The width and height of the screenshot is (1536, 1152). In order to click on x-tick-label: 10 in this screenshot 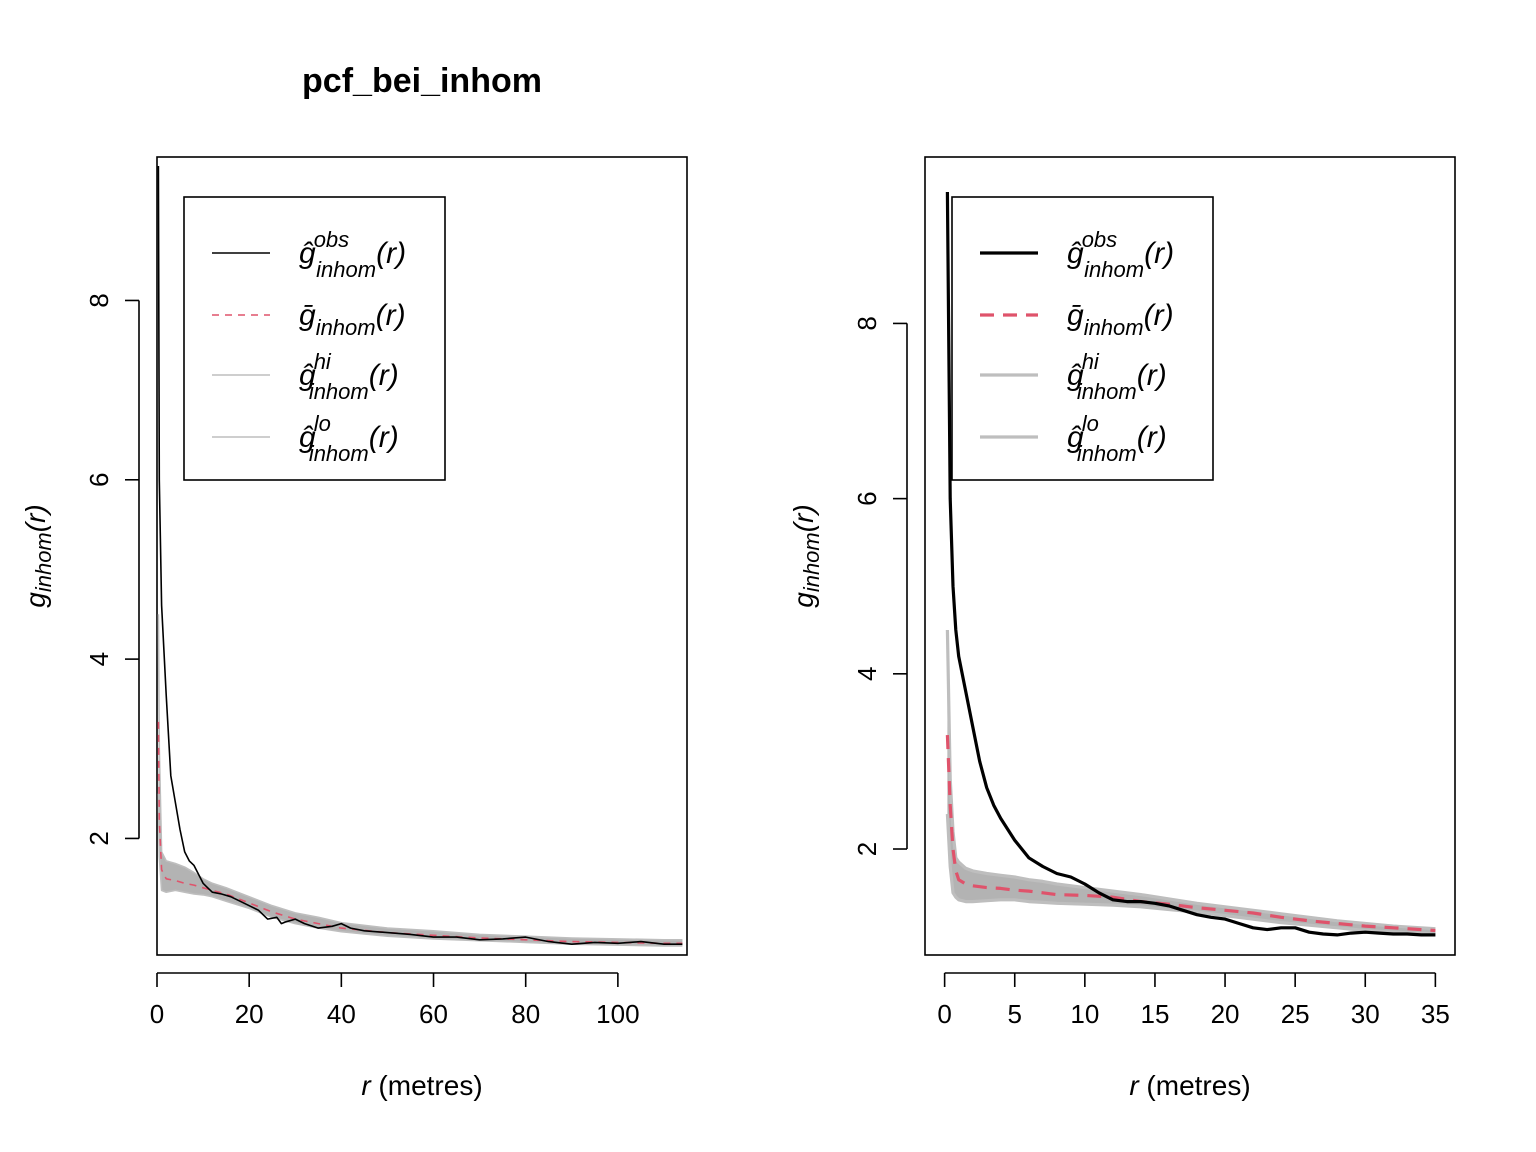, I will do `click(1084, 1014)`.